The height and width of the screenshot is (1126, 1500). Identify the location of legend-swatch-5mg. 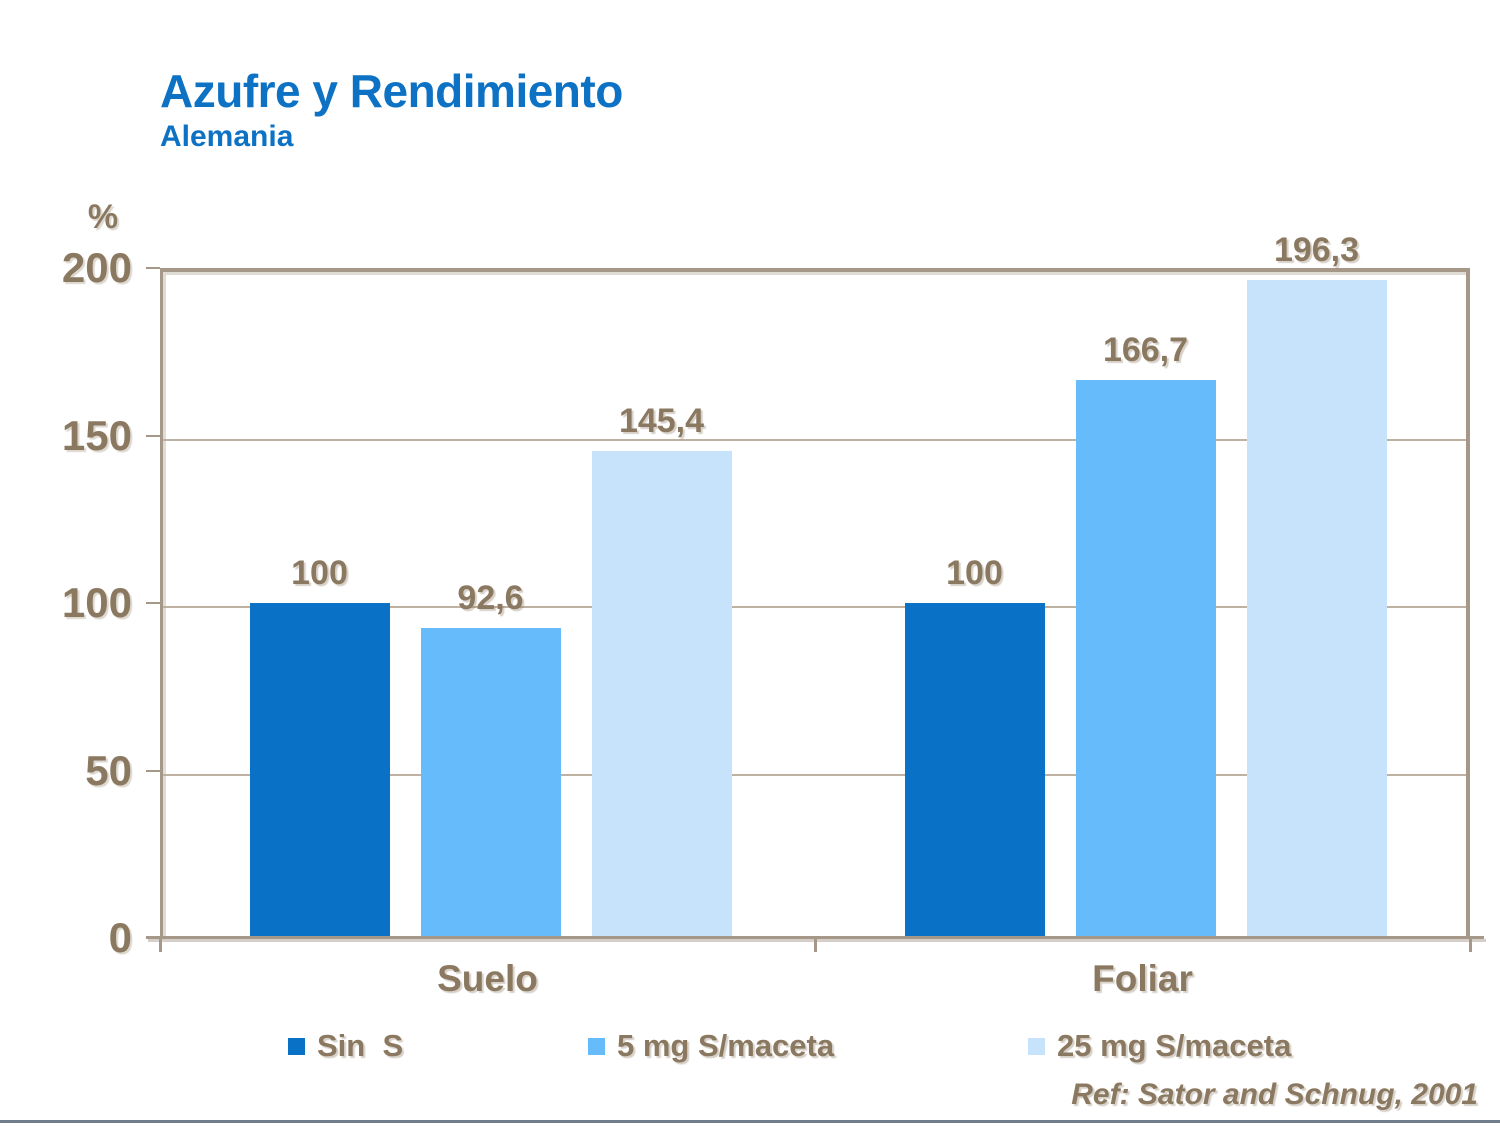
(596, 1046).